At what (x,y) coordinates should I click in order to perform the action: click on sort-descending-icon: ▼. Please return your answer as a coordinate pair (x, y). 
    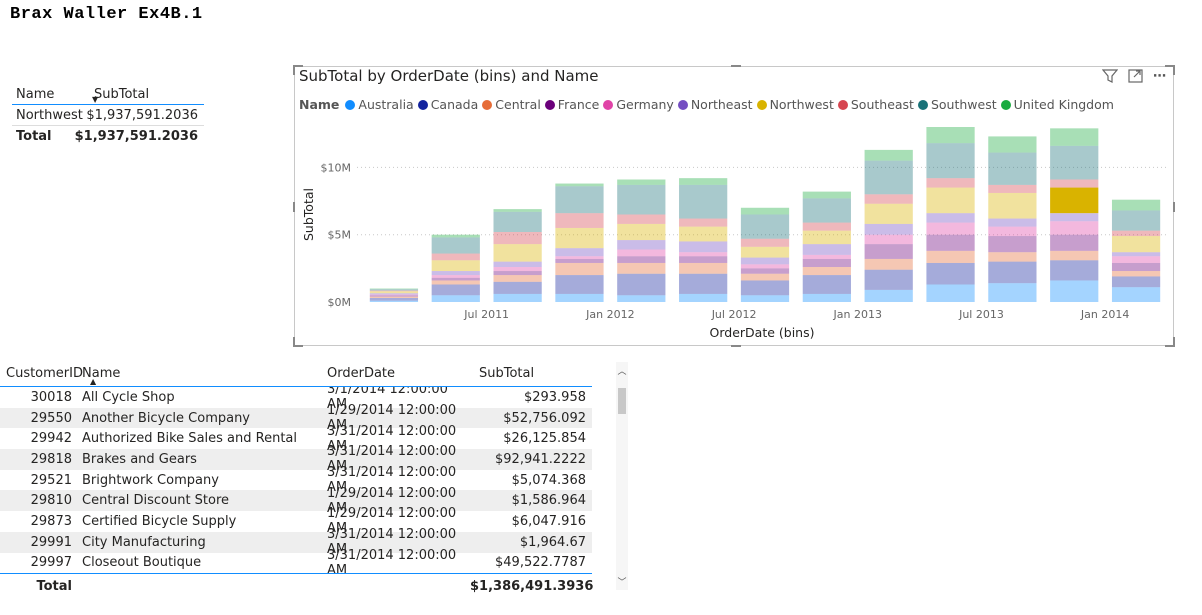
    Looking at the image, I should click on (95, 99).